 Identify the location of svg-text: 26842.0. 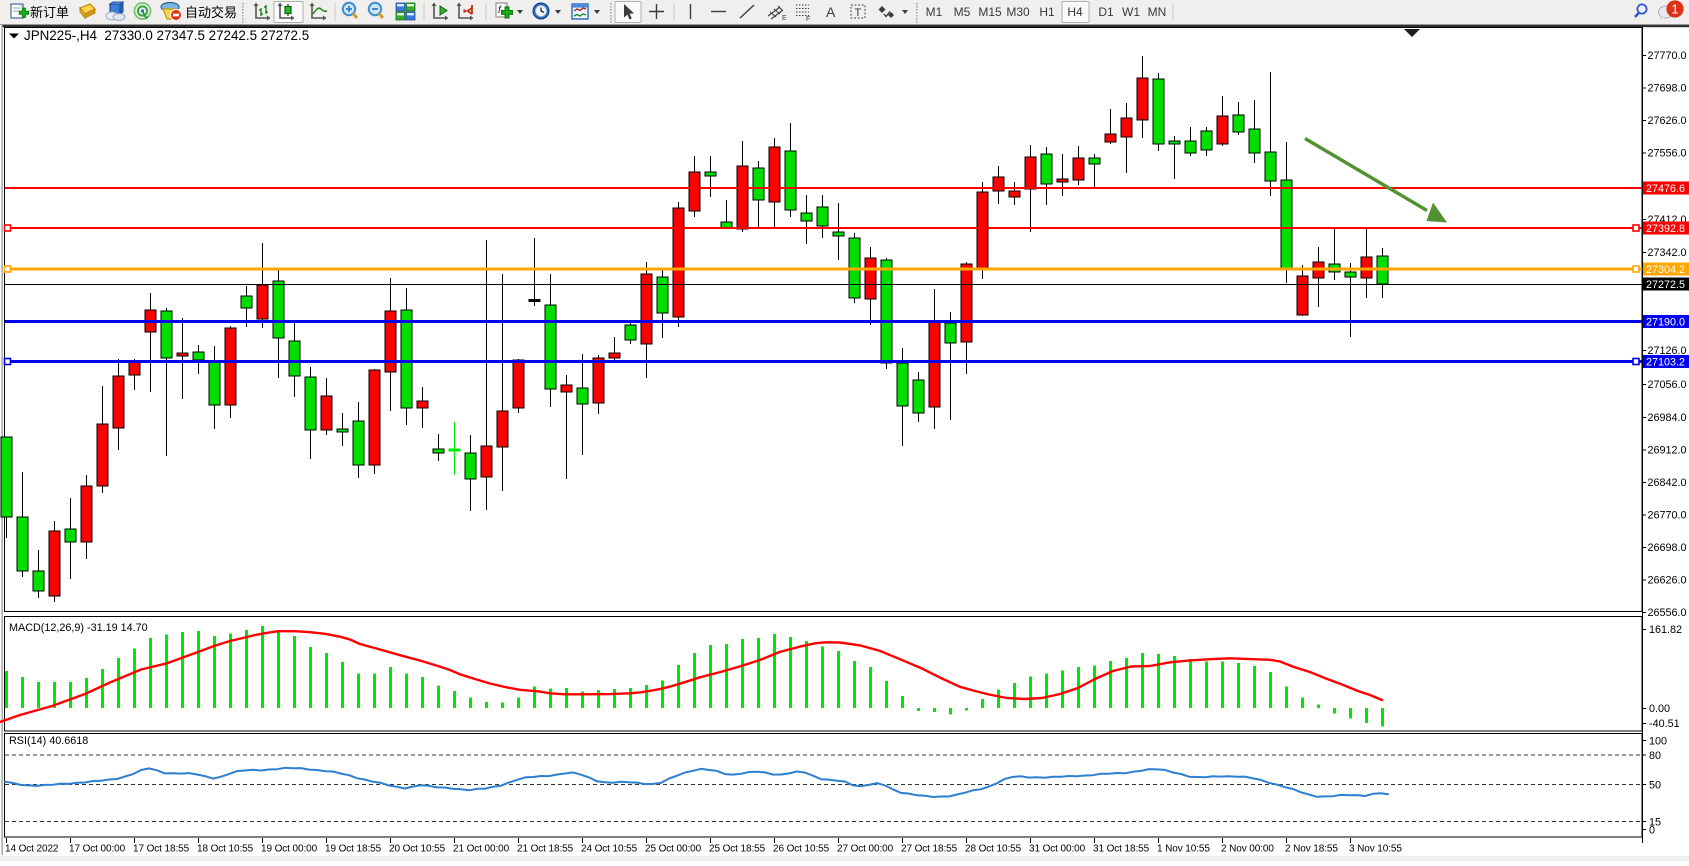
(1667, 483).